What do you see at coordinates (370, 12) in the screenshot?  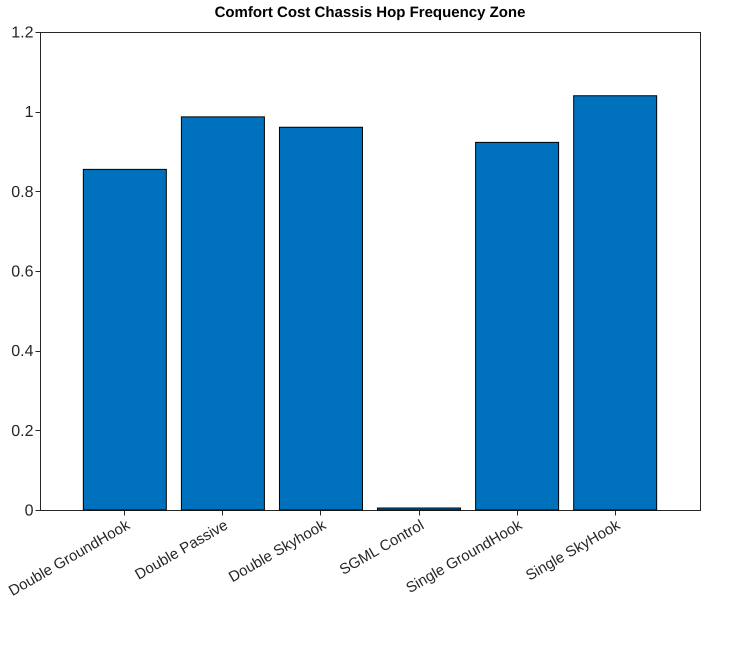 I see `chart-title: Comfort Cost Chassis Hop Frequency Zone` at bounding box center [370, 12].